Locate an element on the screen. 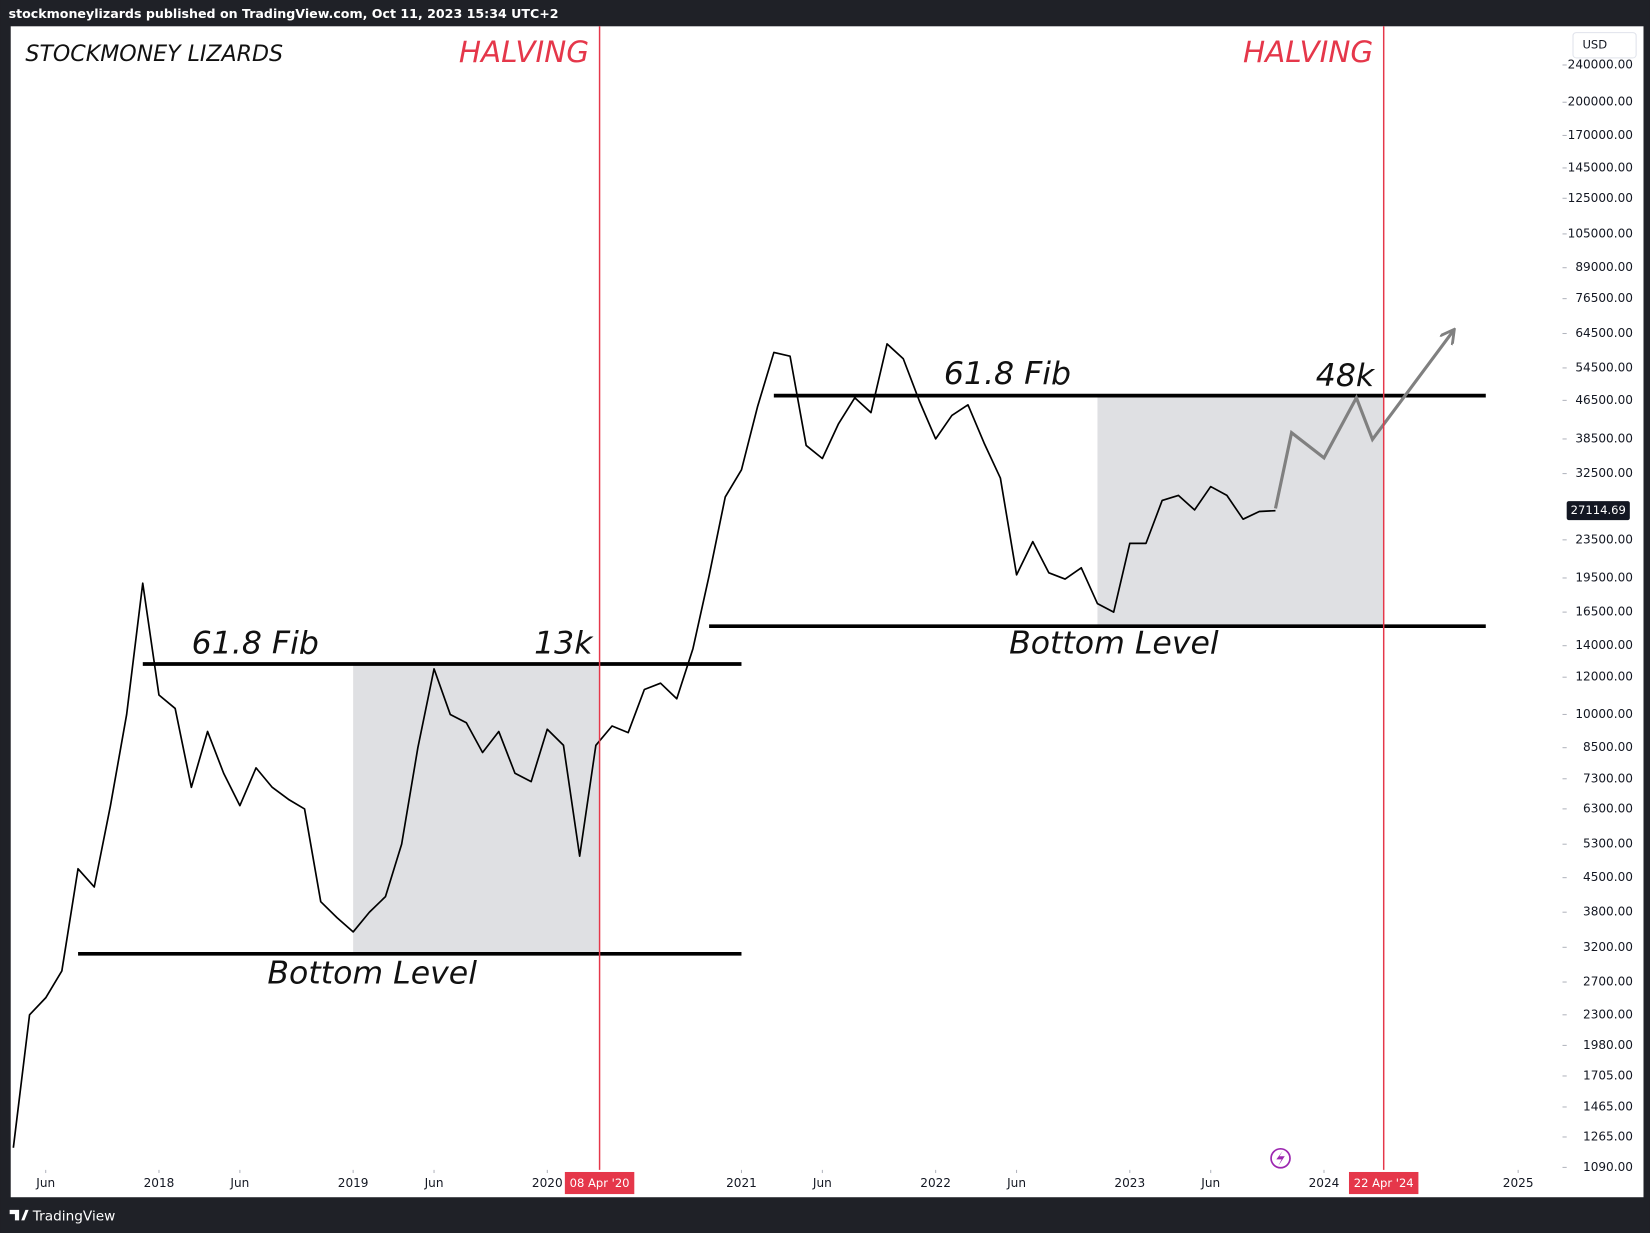  fib-value-label: 13k is located at coordinates (564, 643).